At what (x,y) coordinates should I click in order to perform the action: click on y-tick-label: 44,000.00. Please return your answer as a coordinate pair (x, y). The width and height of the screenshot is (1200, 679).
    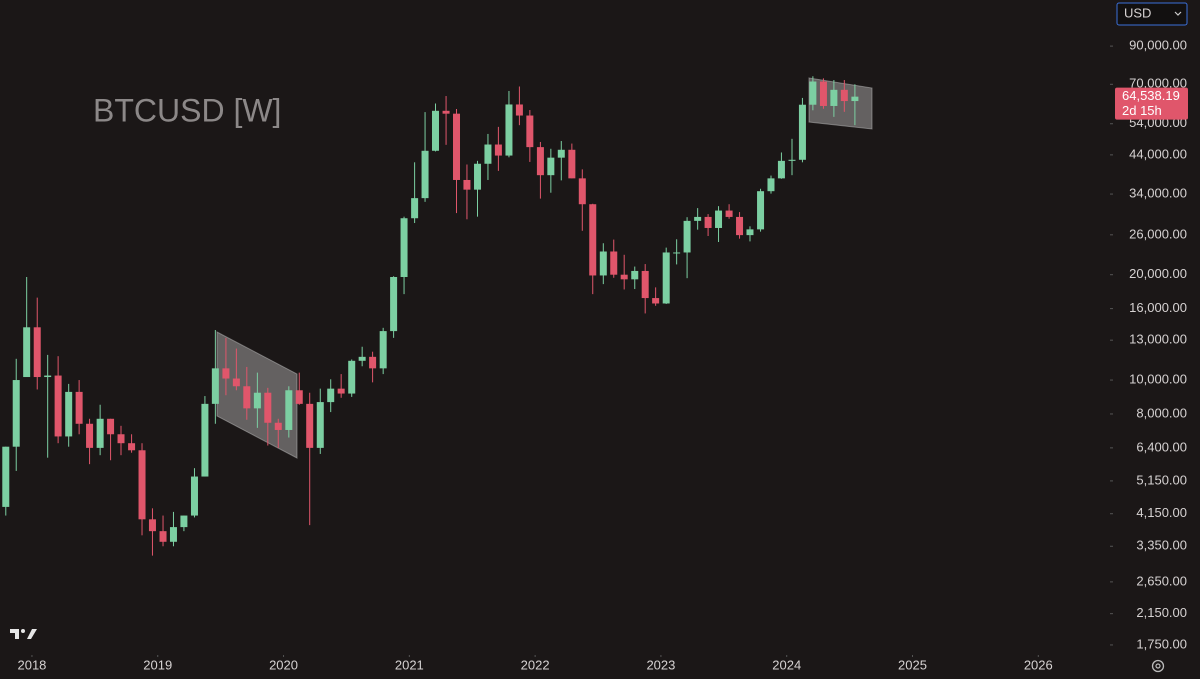
    Looking at the image, I should click on (1158, 153).